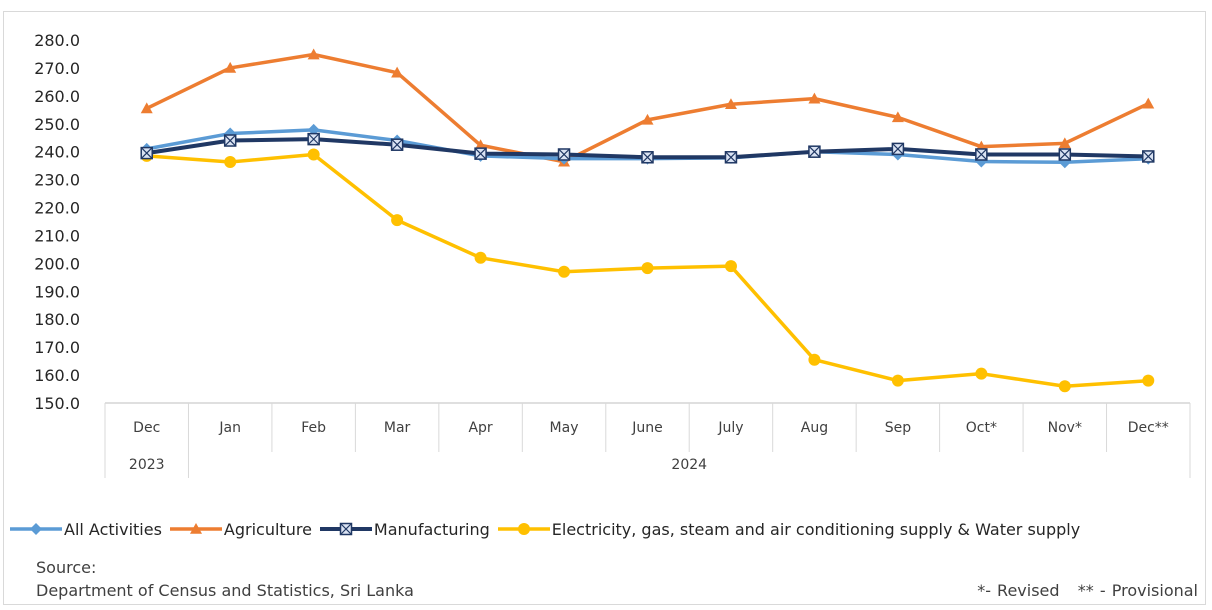 This screenshot has width=1212, height=610. What do you see at coordinates (981, 428) in the screenshot?
I see `x-tick-label: Oct*` at bounding box center [981, 428].